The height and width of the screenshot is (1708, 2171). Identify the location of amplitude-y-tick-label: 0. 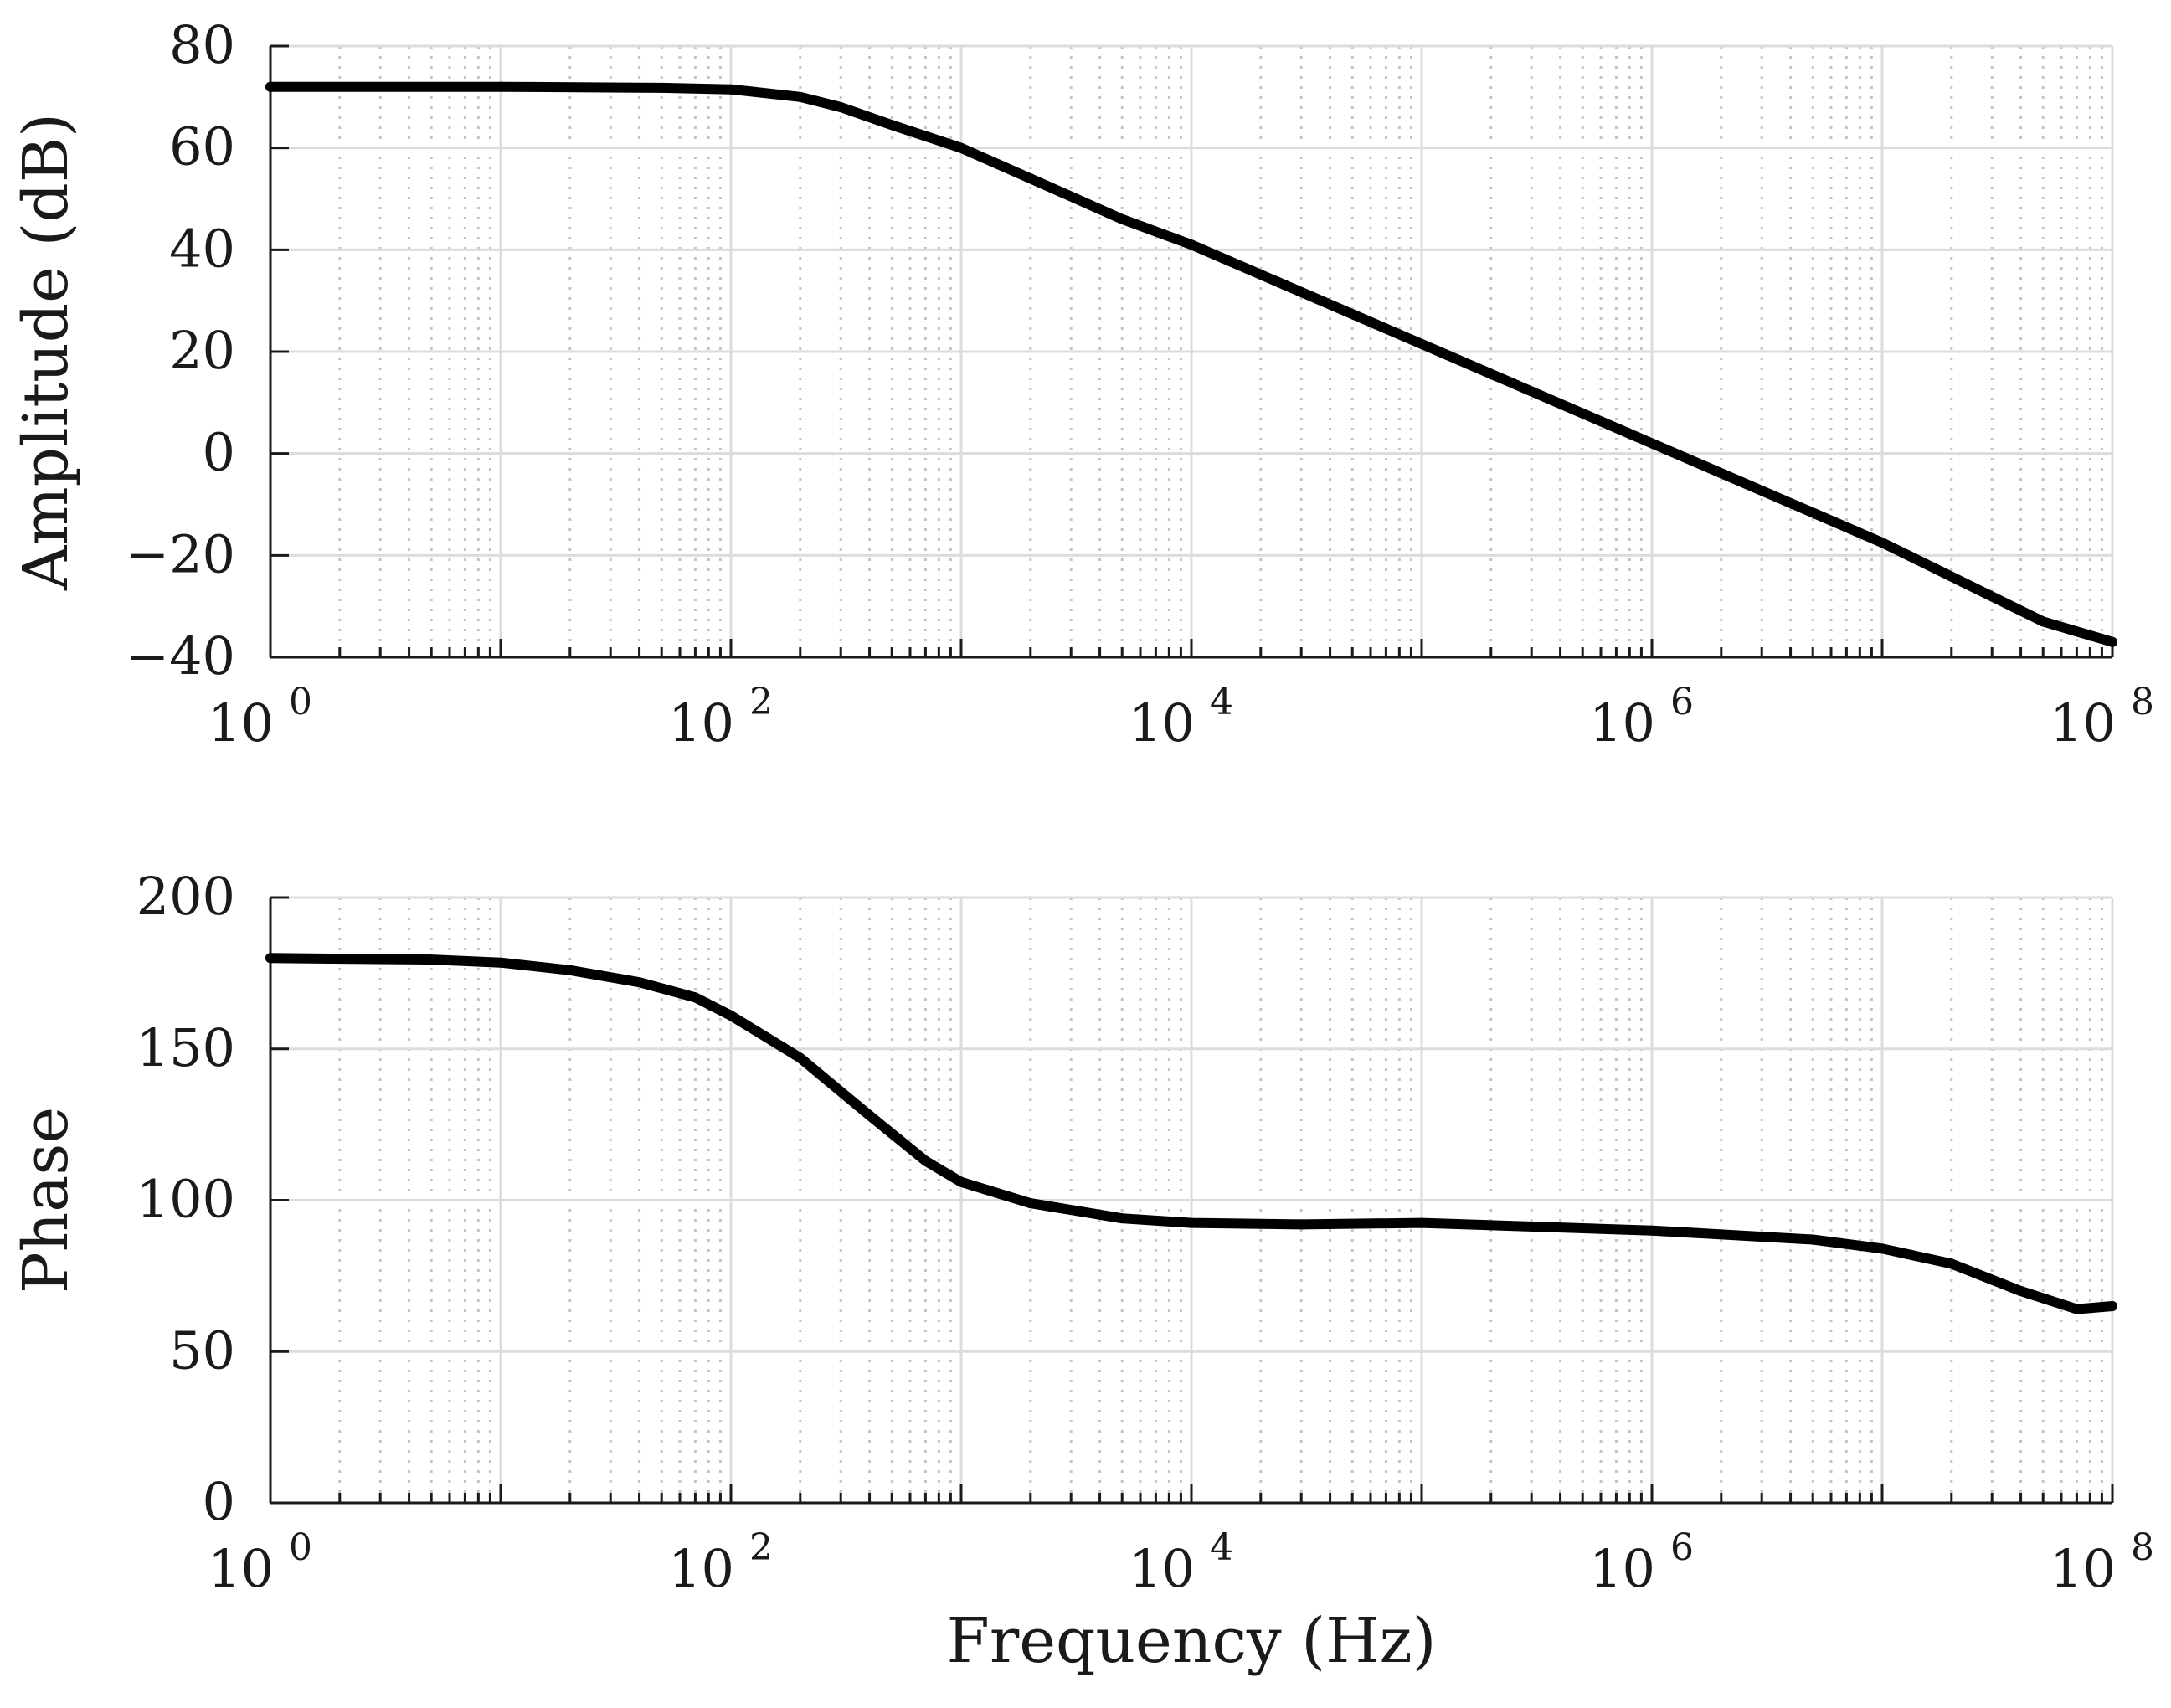
(219, 452).